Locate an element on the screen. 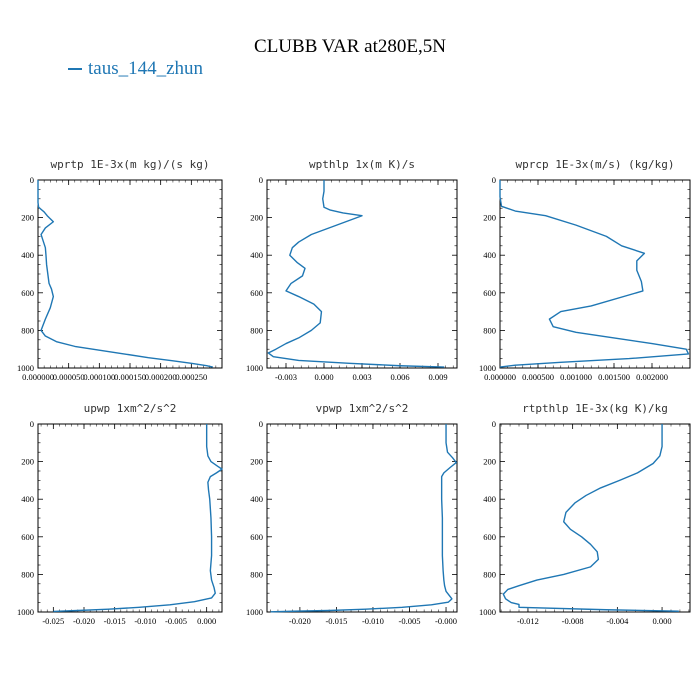 The image size is (700, 700). x-tick-label: 0.000100 is located at coordinates (99, 377).